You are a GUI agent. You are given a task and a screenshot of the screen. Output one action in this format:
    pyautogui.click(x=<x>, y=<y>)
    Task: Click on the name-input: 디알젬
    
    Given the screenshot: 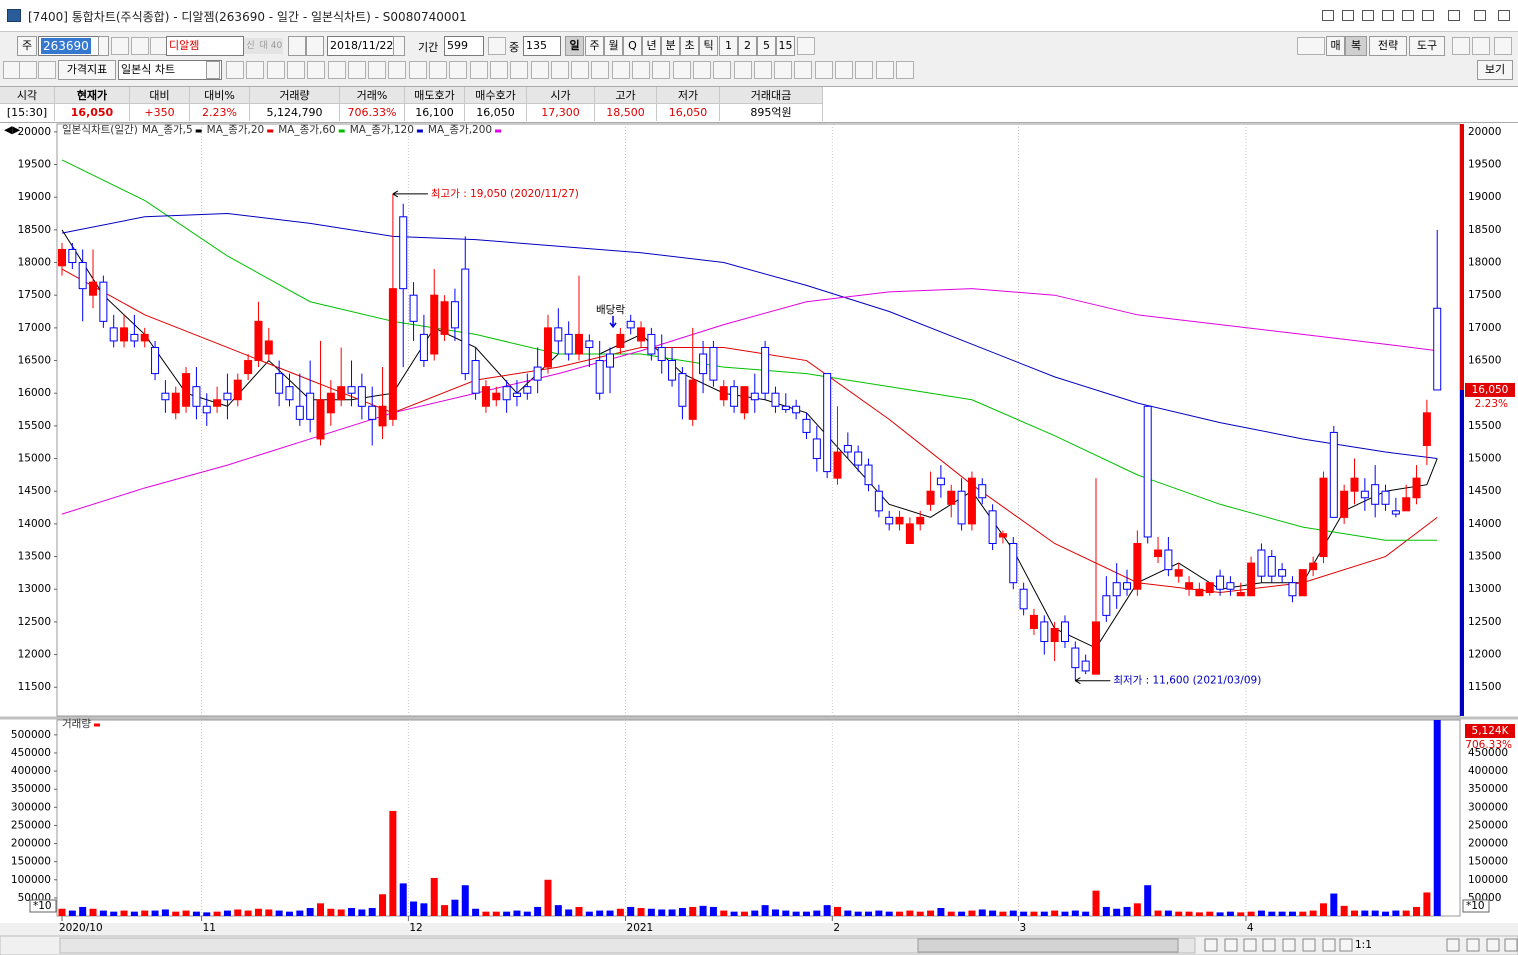 What is the action you would take?
    pyautogui.click(x=205, y=46)
    